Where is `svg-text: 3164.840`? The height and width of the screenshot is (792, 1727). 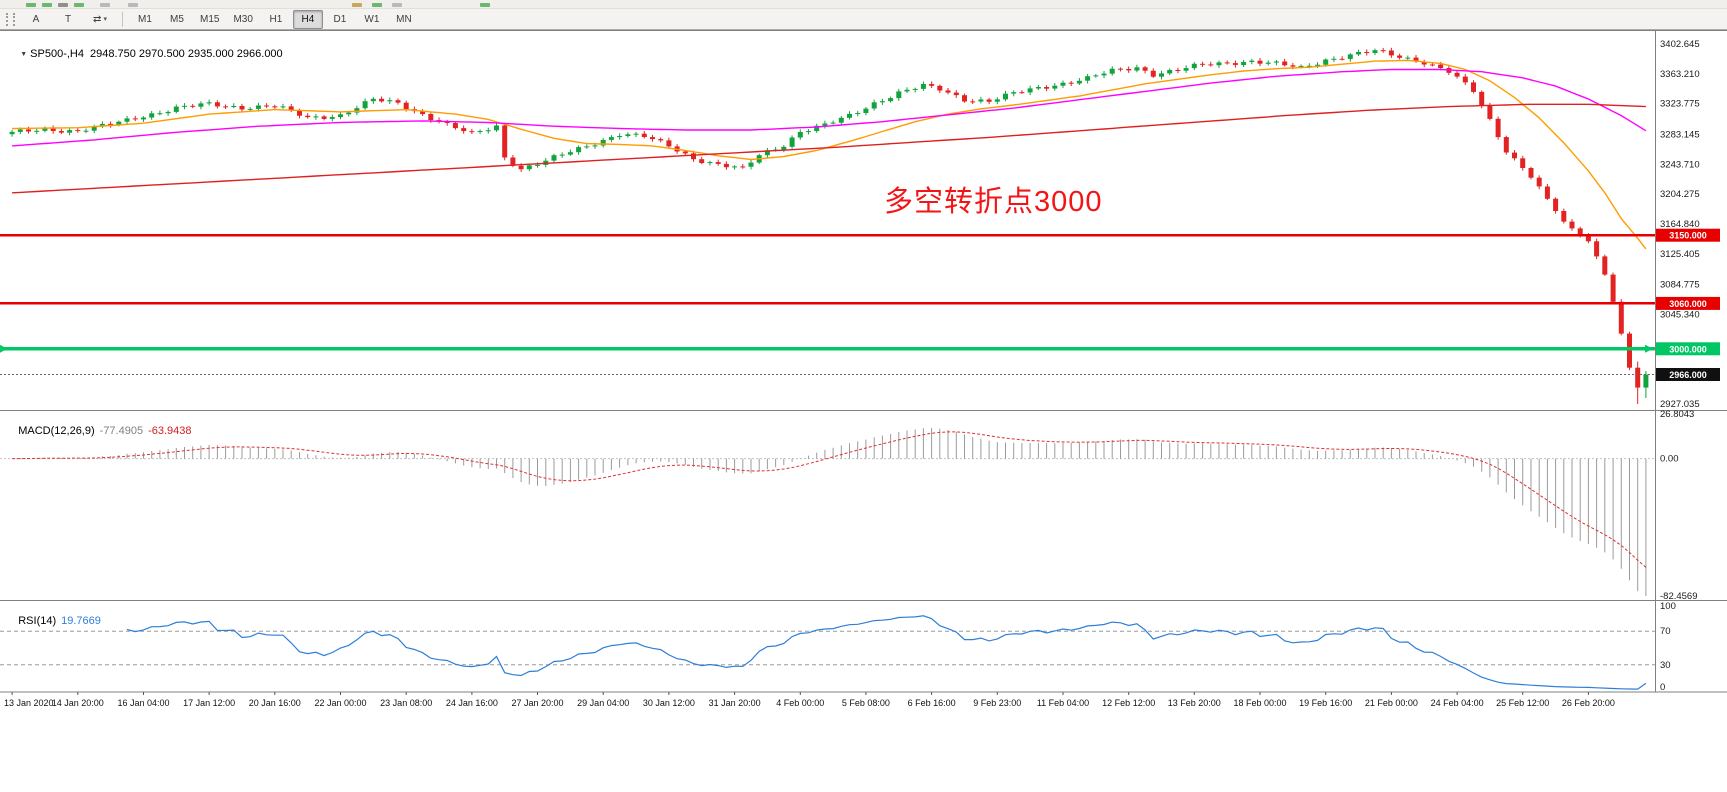
svg-text: 3164.840 is located at coordinates (1680, 224).